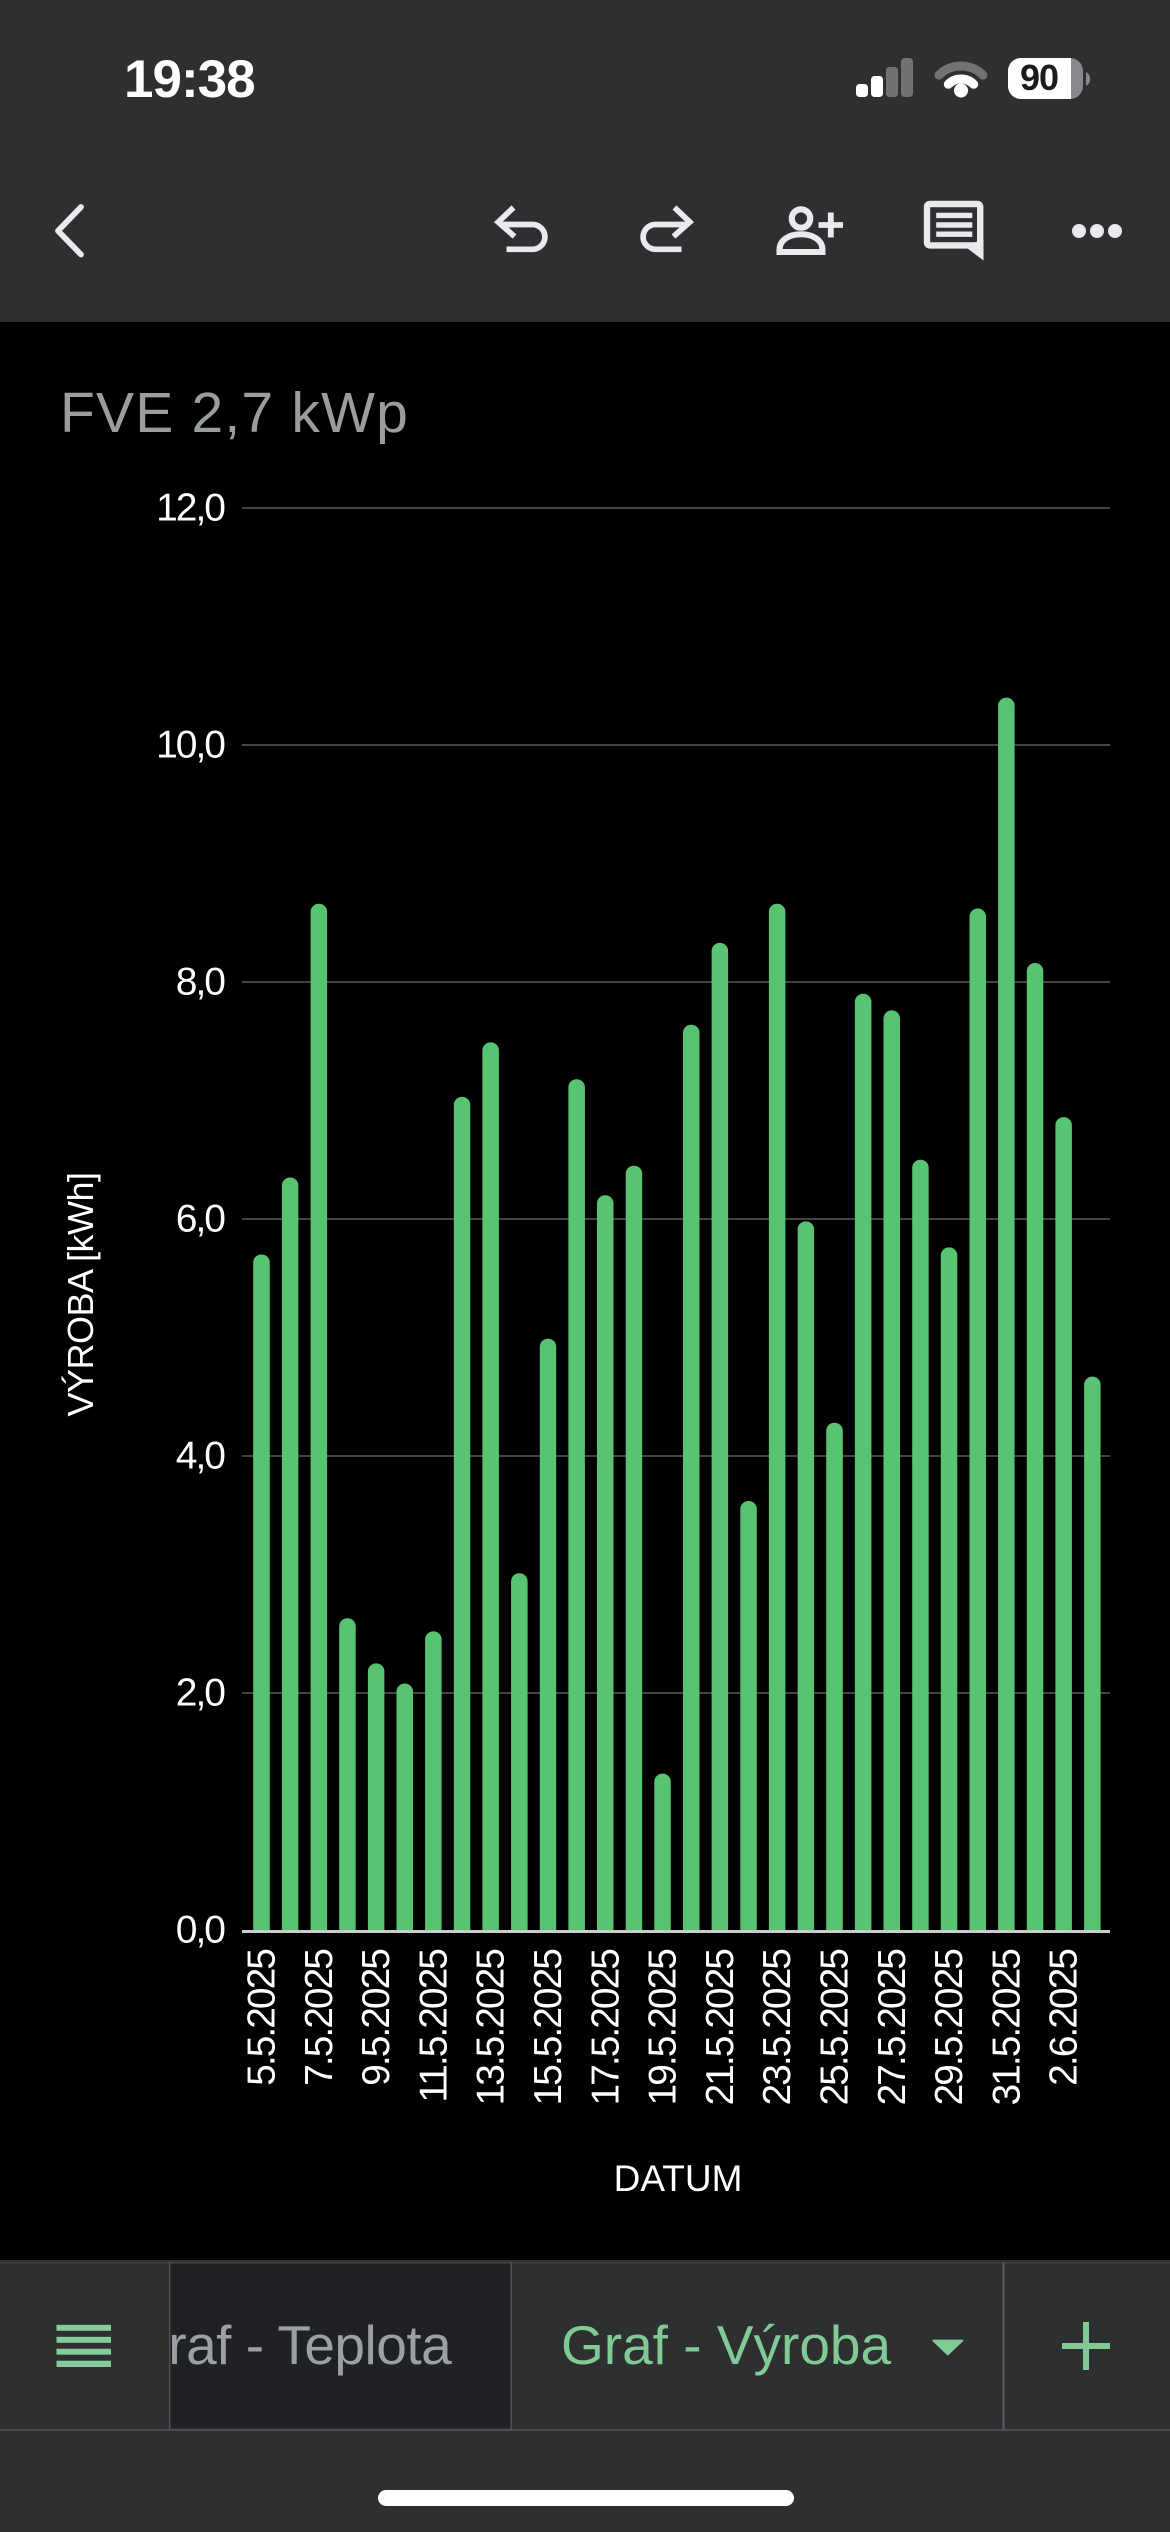  What do you see at coordinates (949, 2027) in the screenshot?
I see `svg-text: 29.5.2025` at bounding box center [949, 2027].